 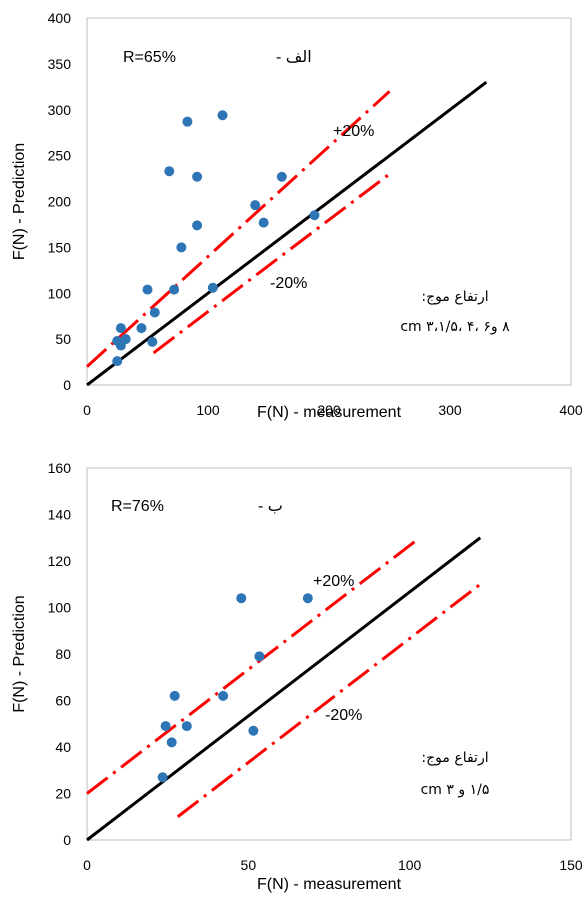 I want to click on panel-label: ب -, so click(x=270, y=506).